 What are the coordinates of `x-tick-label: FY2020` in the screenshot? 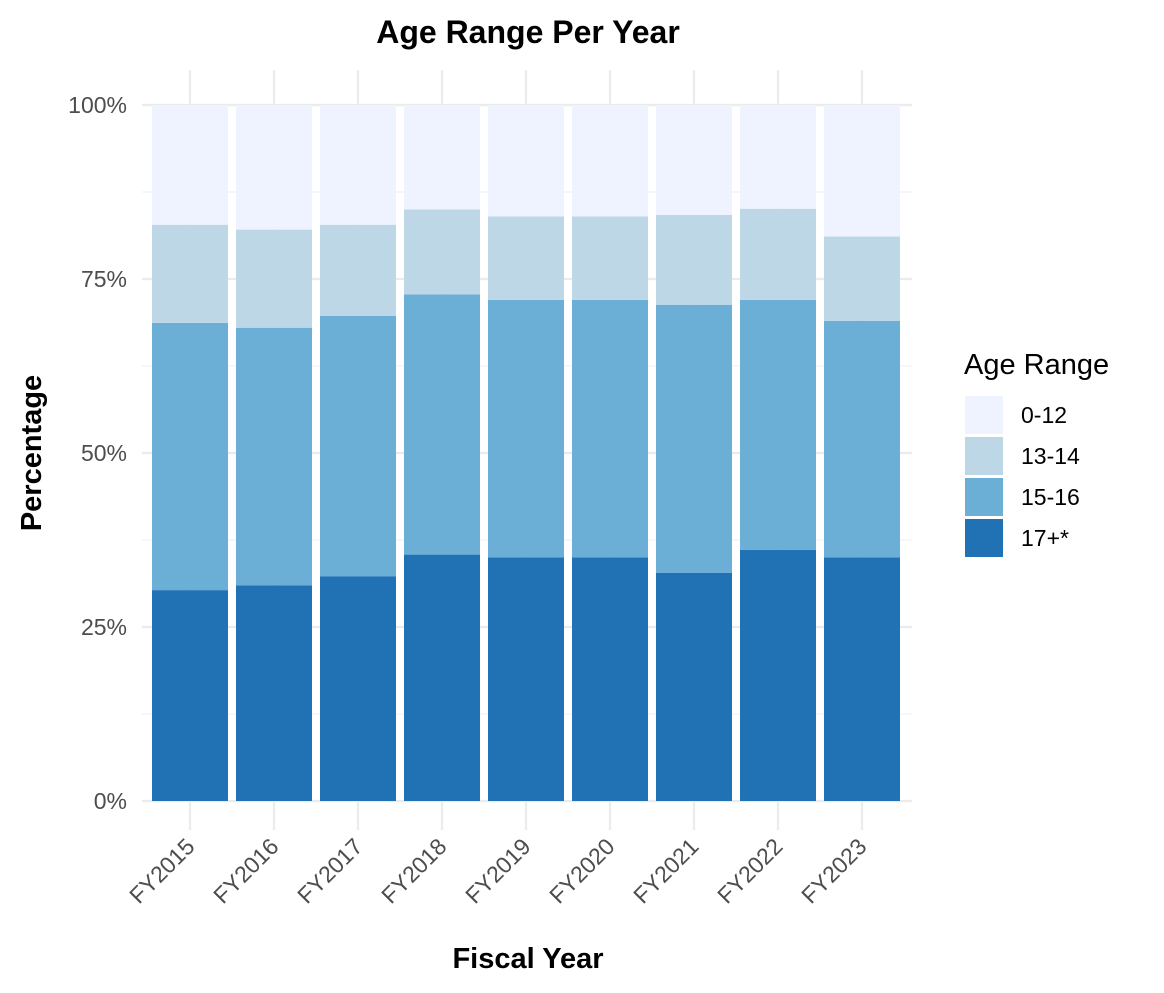 It's located at (581, 870).